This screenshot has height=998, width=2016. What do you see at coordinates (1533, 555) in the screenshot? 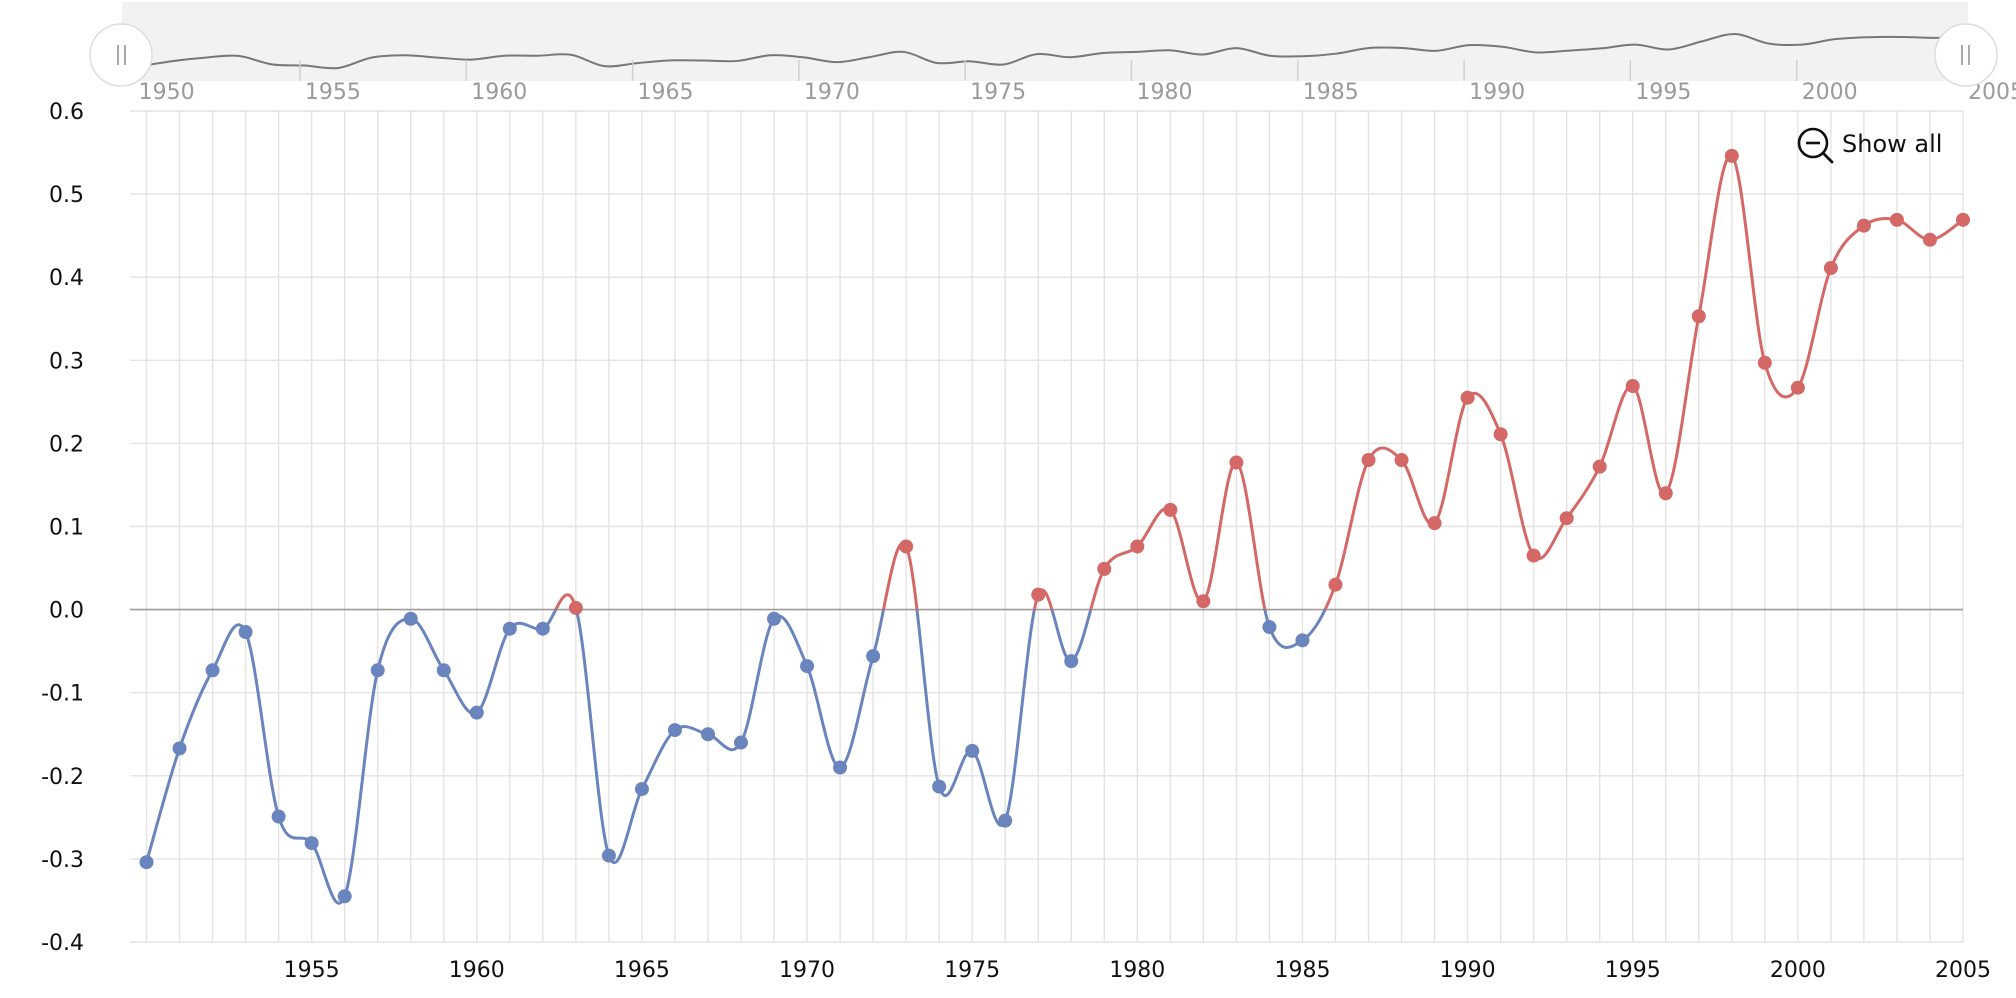
I see `data-point-1992` at bounding box center [1533, 555].